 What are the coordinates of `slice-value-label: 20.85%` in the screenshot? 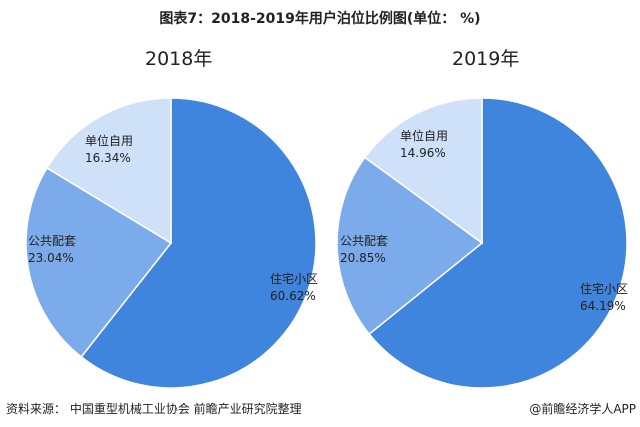 It's located at (363, 258).